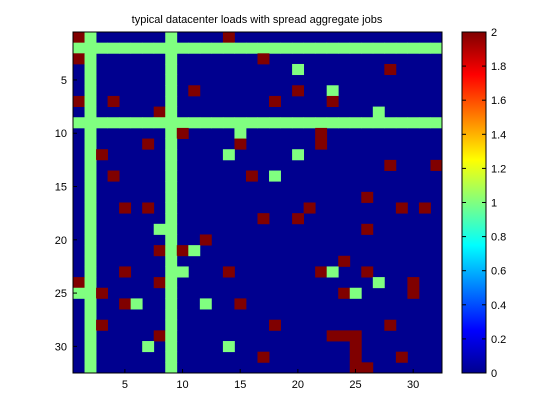  I want to click on colorbar-ticks: 0 0.2 0.4 0.6 0.8 1 1.2 1.4 1.6 1.8 2, so click(484, 203).